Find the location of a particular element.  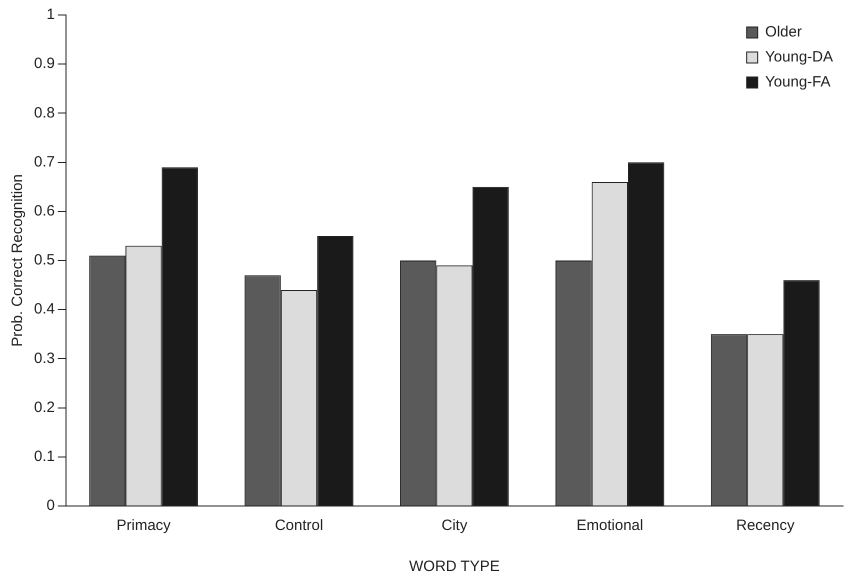

x-tick-label: Recency is located at coordinates (765, 525).